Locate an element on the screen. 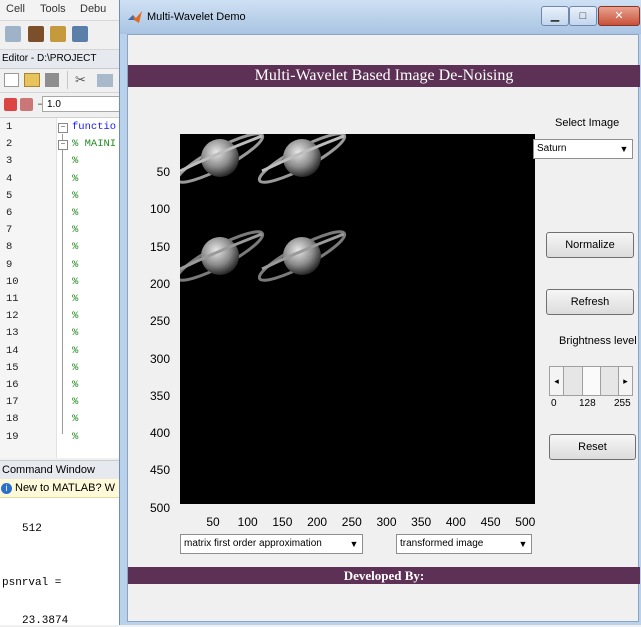 The image size is (641, 627). line-number: 17 is located at coordinates (12, 402).